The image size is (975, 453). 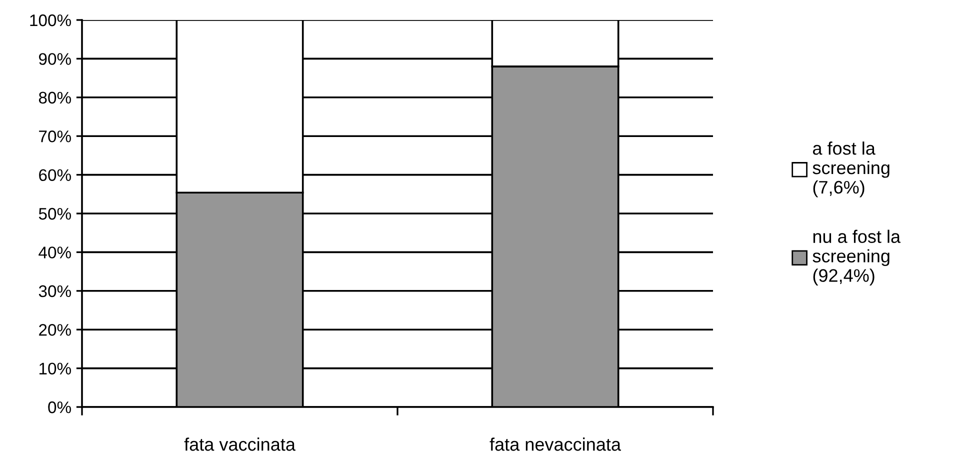 I want to click on y-tick-label: 100%, so click(x=50, y=20).